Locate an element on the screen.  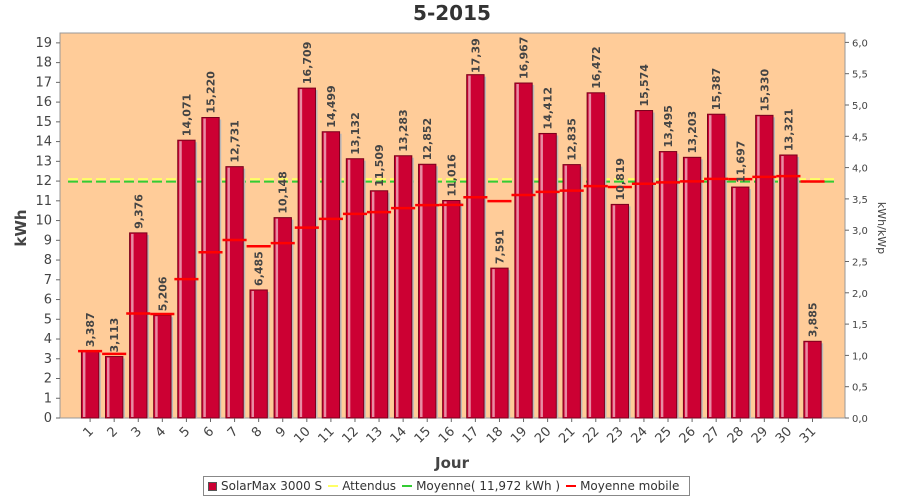
chart-title: 5-2015 is located at coordinates (452, 13).